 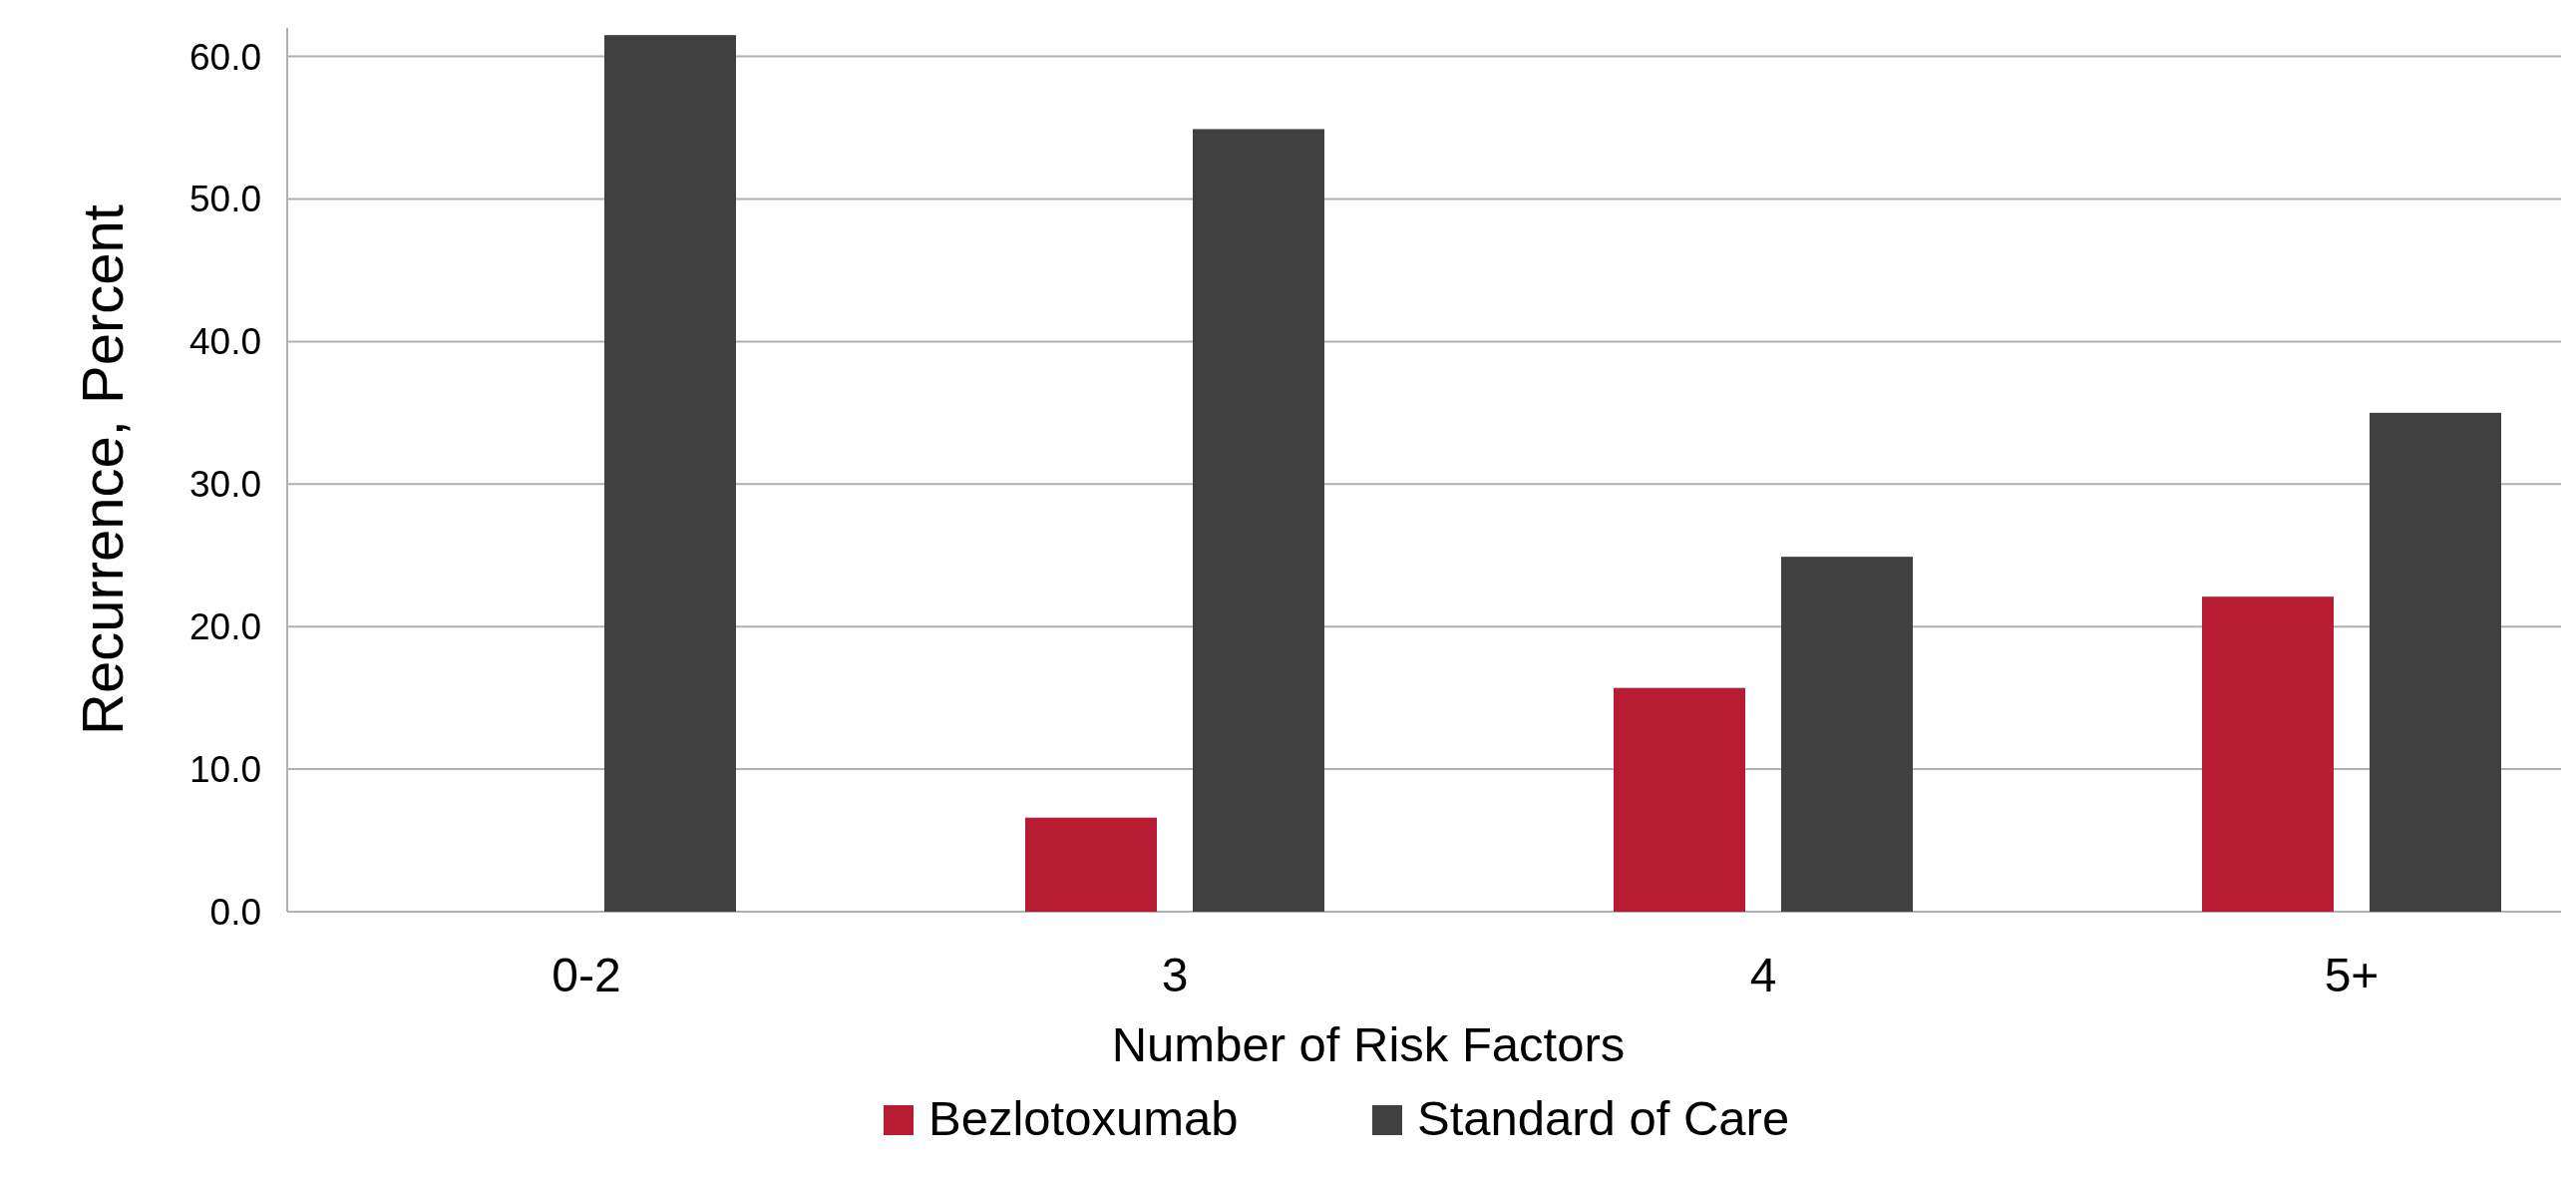 What do you see at coordinates (1763, 975) in the screenshot?
I see `x-tick-label: 4` at bounding box center [1763, 975].